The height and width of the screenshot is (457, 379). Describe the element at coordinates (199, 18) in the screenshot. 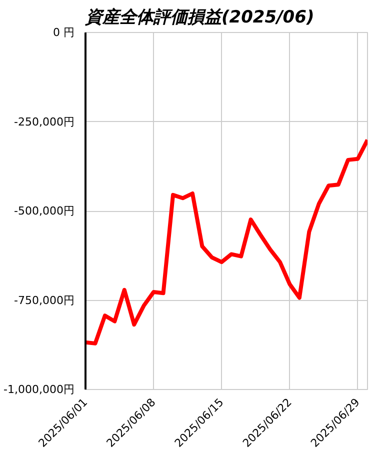

I see `chart-title: 資産全体評価損益(2025/06)` at that location.